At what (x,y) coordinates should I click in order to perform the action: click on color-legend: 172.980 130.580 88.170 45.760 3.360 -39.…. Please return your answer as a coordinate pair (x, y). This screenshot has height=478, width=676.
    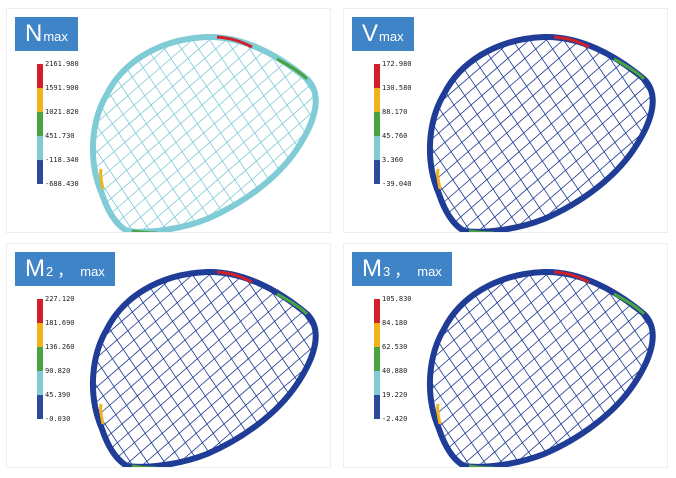
    Looking at the image, I should click on (404, 127).